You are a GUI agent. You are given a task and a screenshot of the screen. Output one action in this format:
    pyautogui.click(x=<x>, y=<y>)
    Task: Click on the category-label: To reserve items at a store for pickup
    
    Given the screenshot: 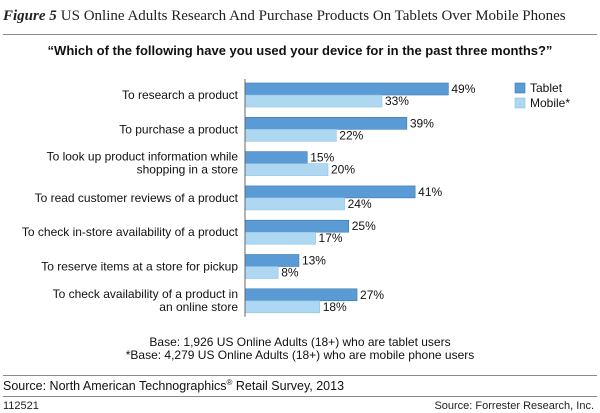 What is the action you would take?
    pyautogui.click(x=139, y=267)
    